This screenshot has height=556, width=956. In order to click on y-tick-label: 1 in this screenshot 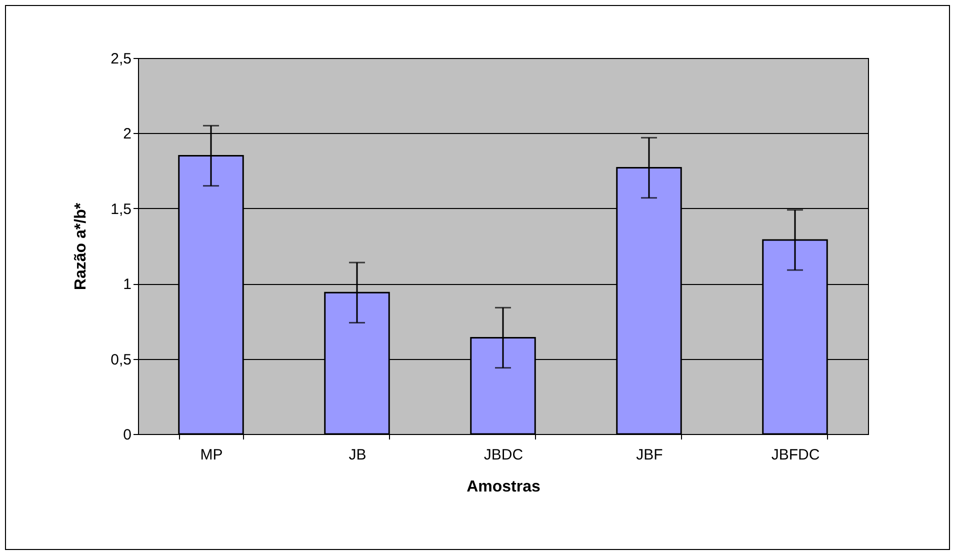, I will do `click(127, 285)`.